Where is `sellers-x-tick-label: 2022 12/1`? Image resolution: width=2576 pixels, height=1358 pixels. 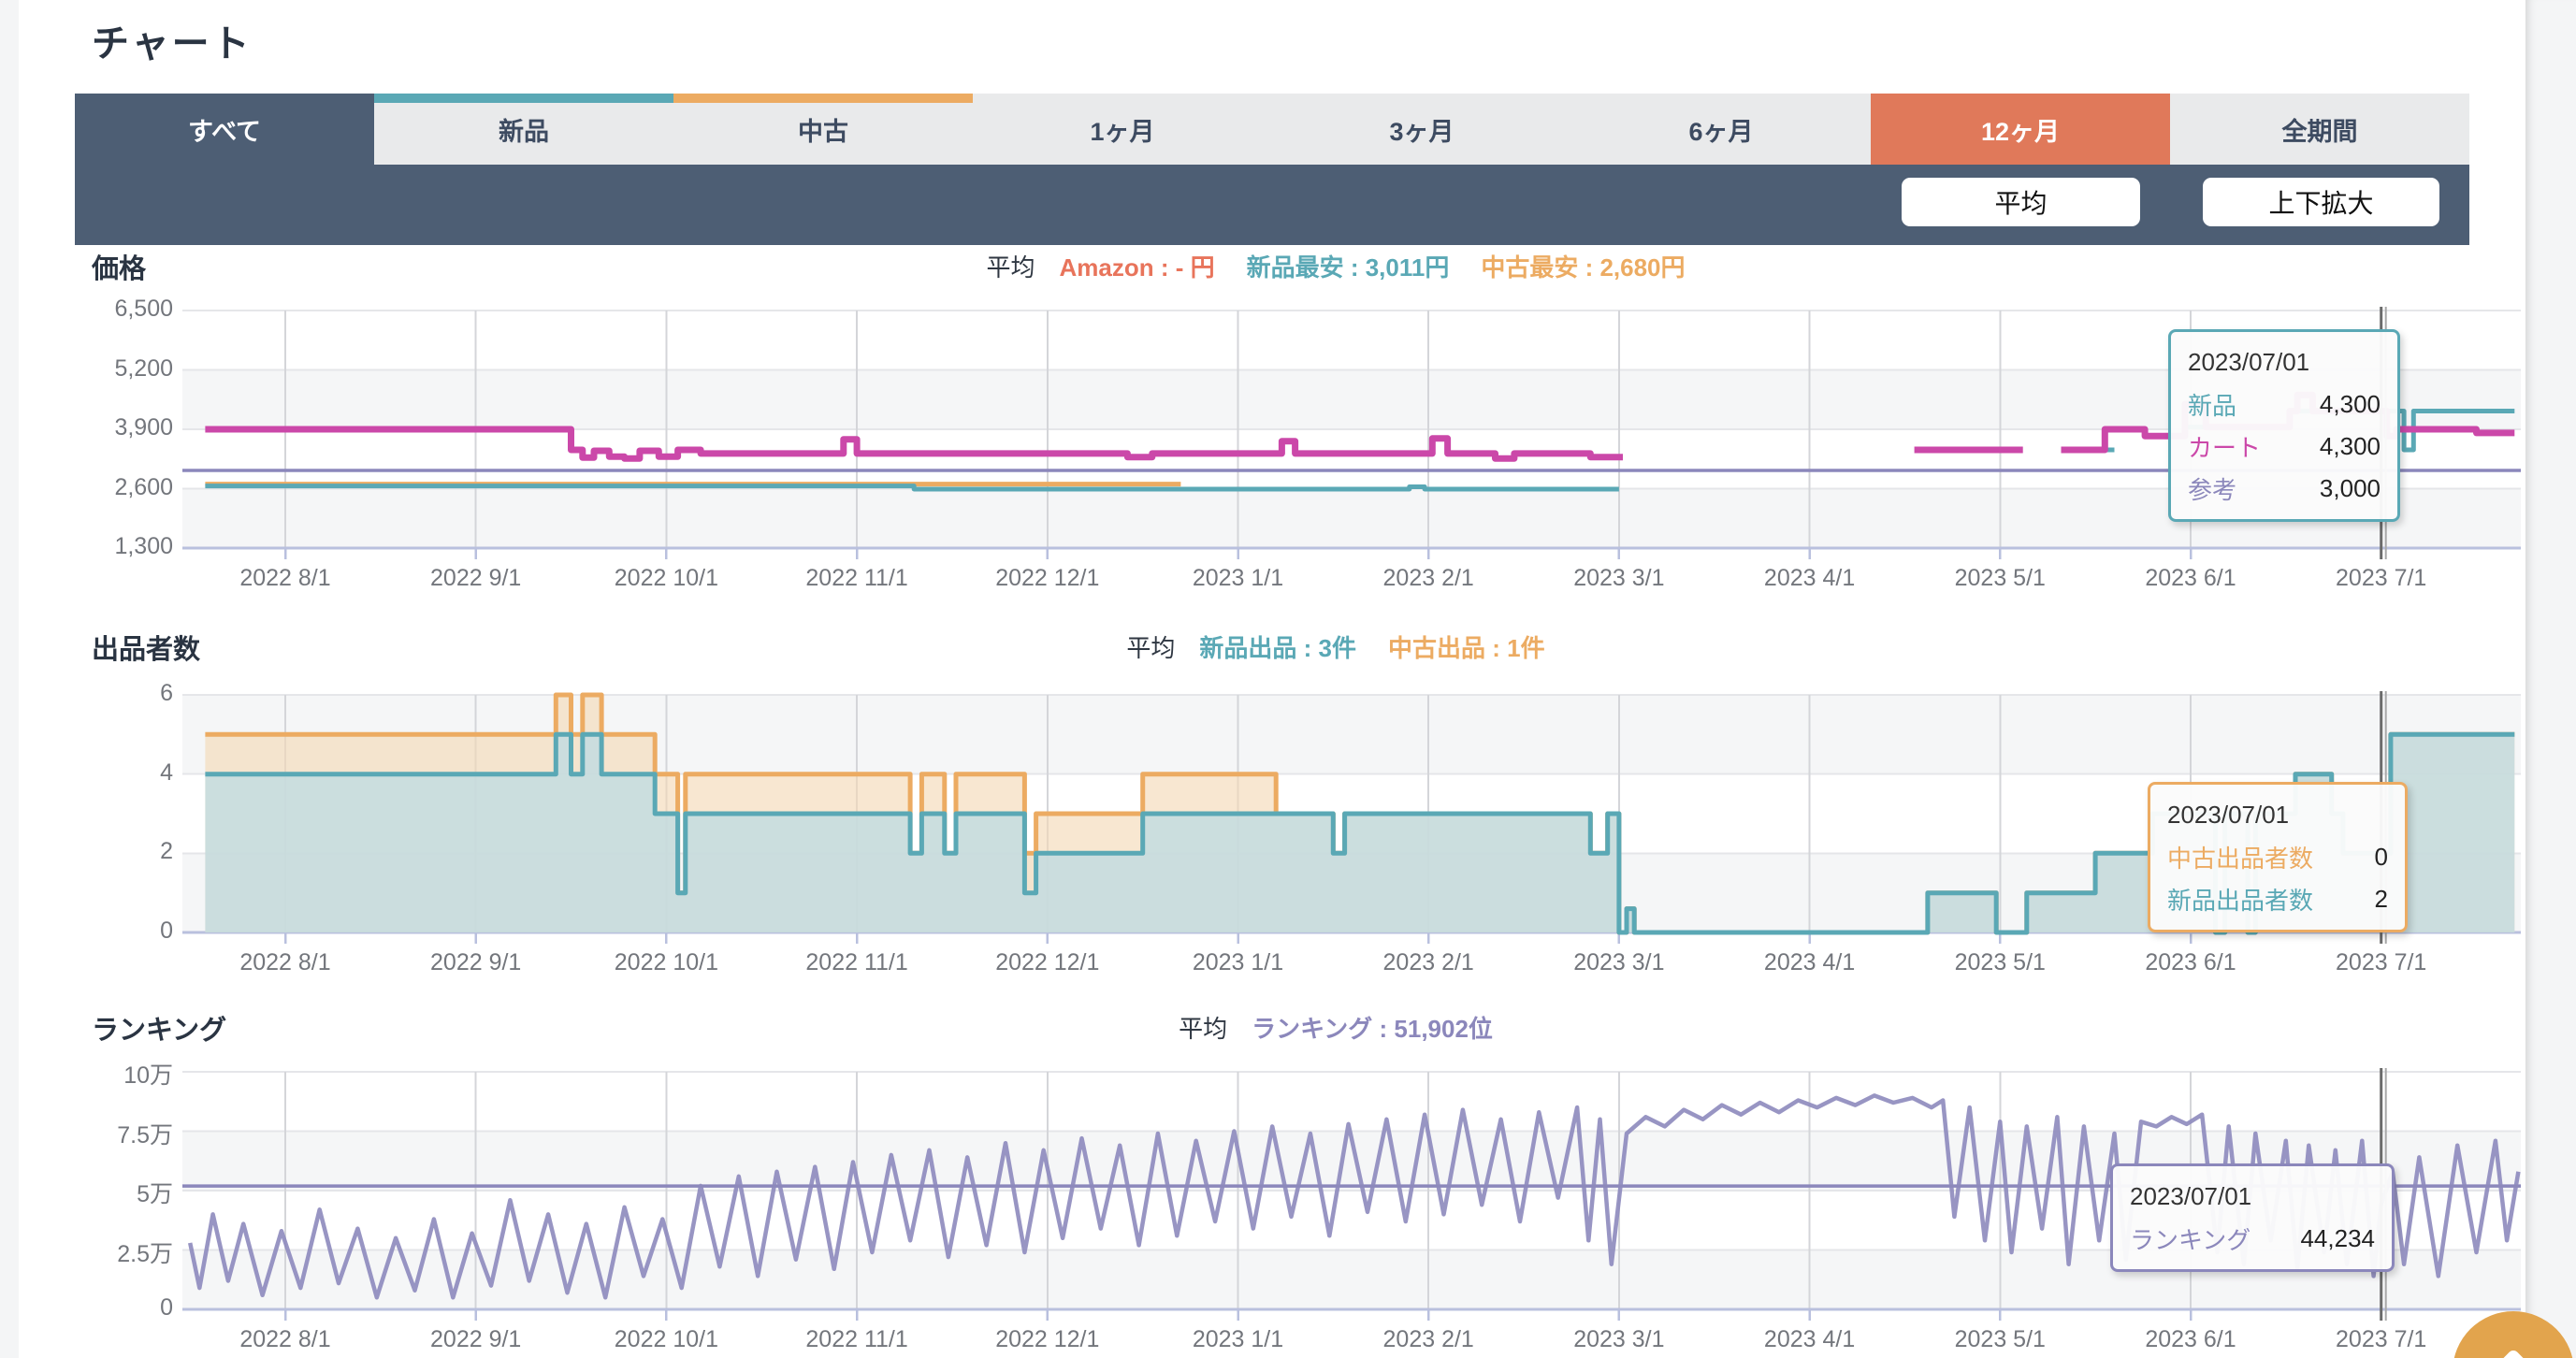 sellers-x-tick-label: 2022 12/1 is located at coordinates (1047, 962).